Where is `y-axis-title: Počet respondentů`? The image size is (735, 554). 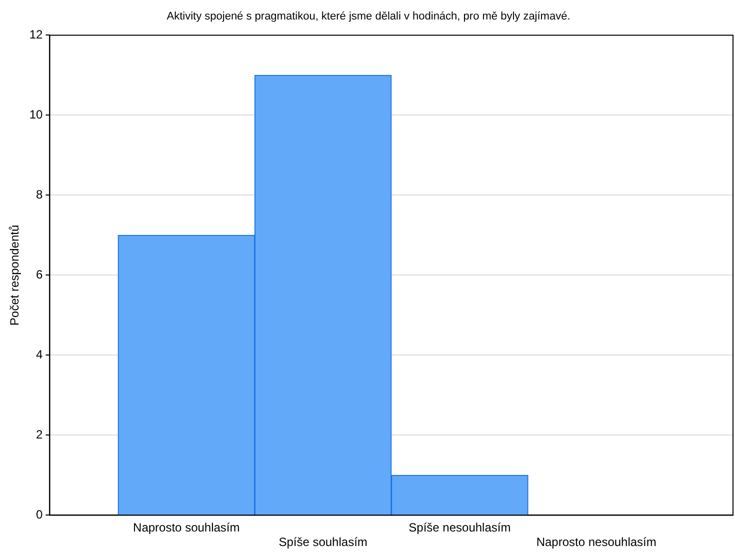
y-axis-title: Počet respondentů is located at coordinates (15, 275).